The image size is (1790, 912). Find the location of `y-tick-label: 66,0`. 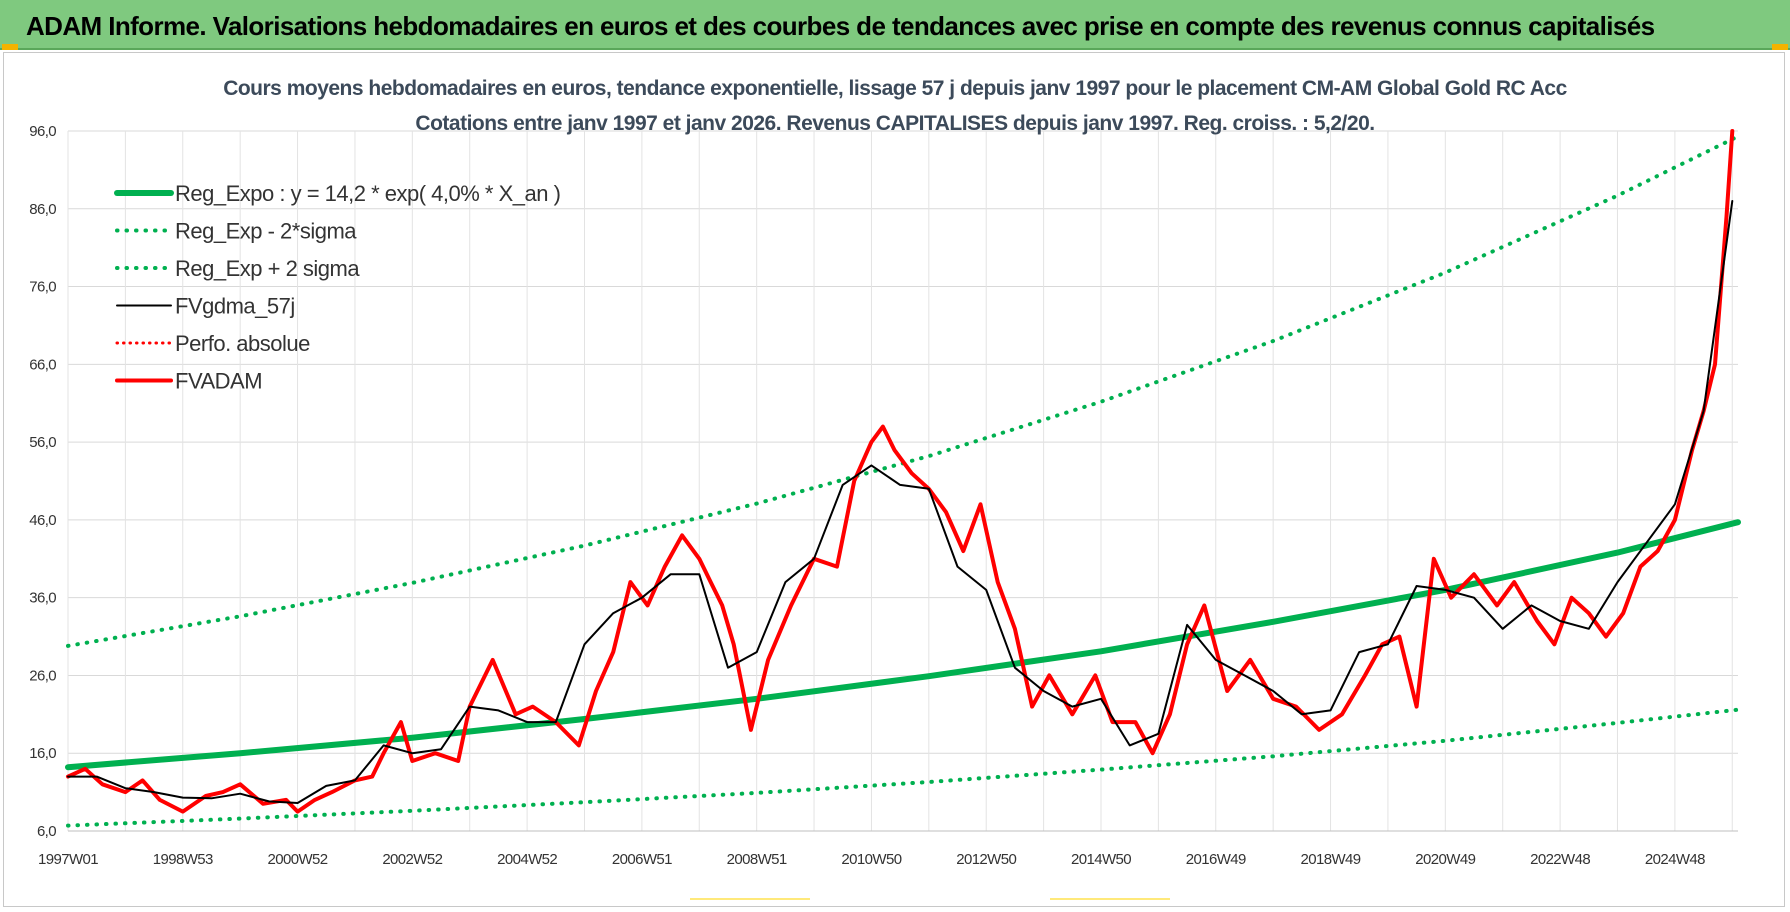

y-tick-label: 66,0 is located at coordinates (42, 364).